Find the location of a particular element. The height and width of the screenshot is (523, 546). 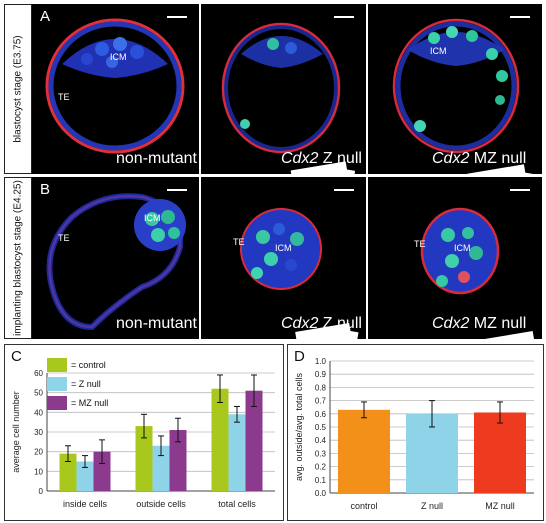

y-tick-label: 1.0 is located at coordinates (321, 361).